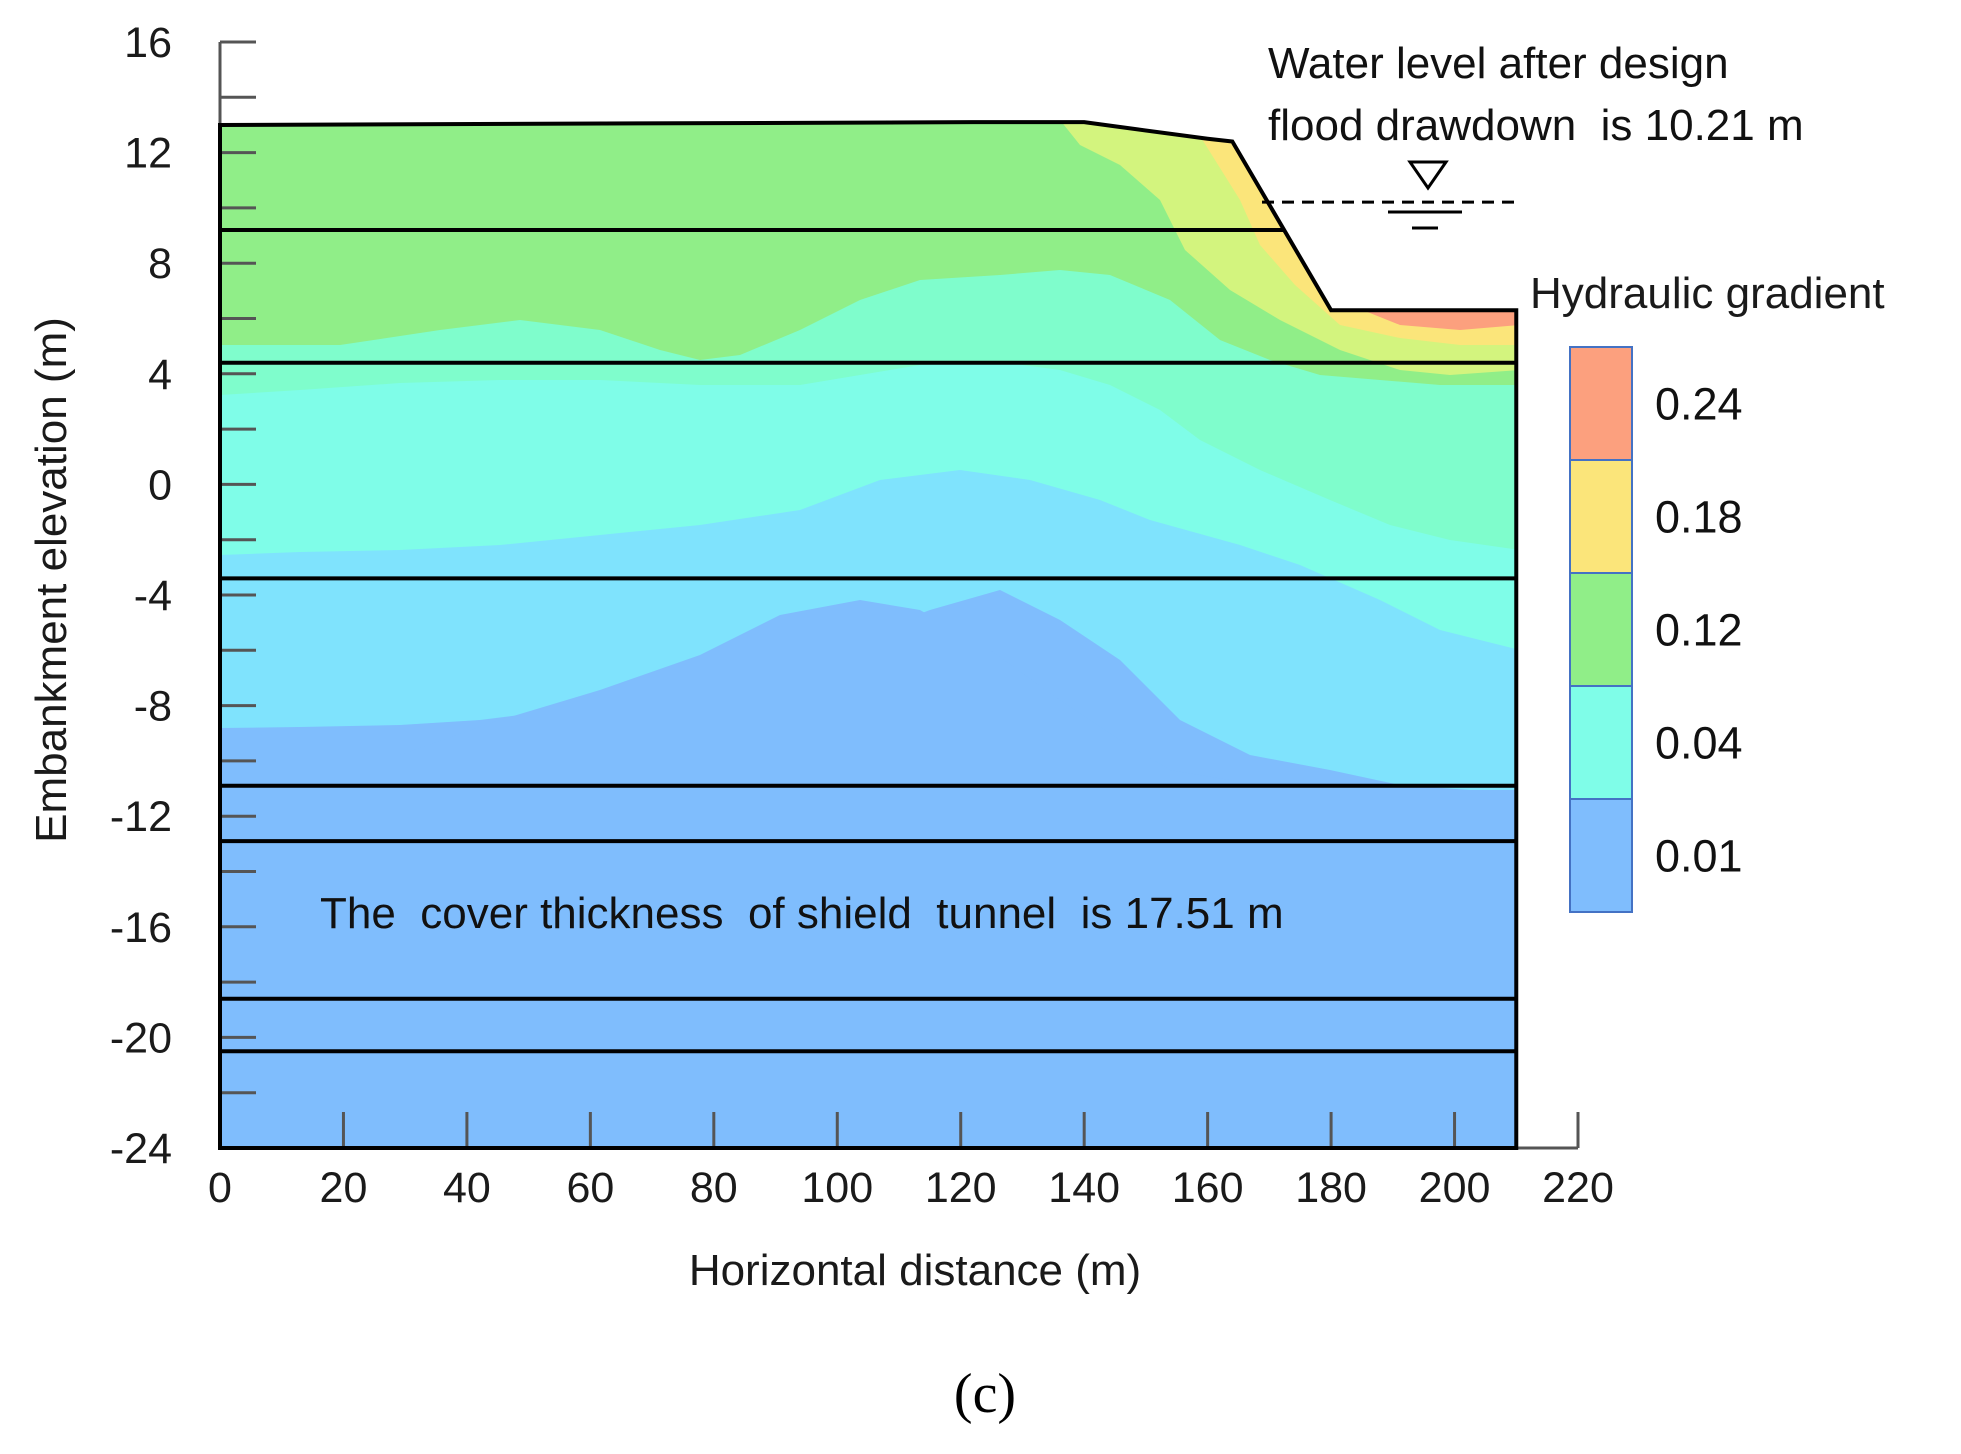  I want to click on x-tick-label: 120, so click(961, 1188).